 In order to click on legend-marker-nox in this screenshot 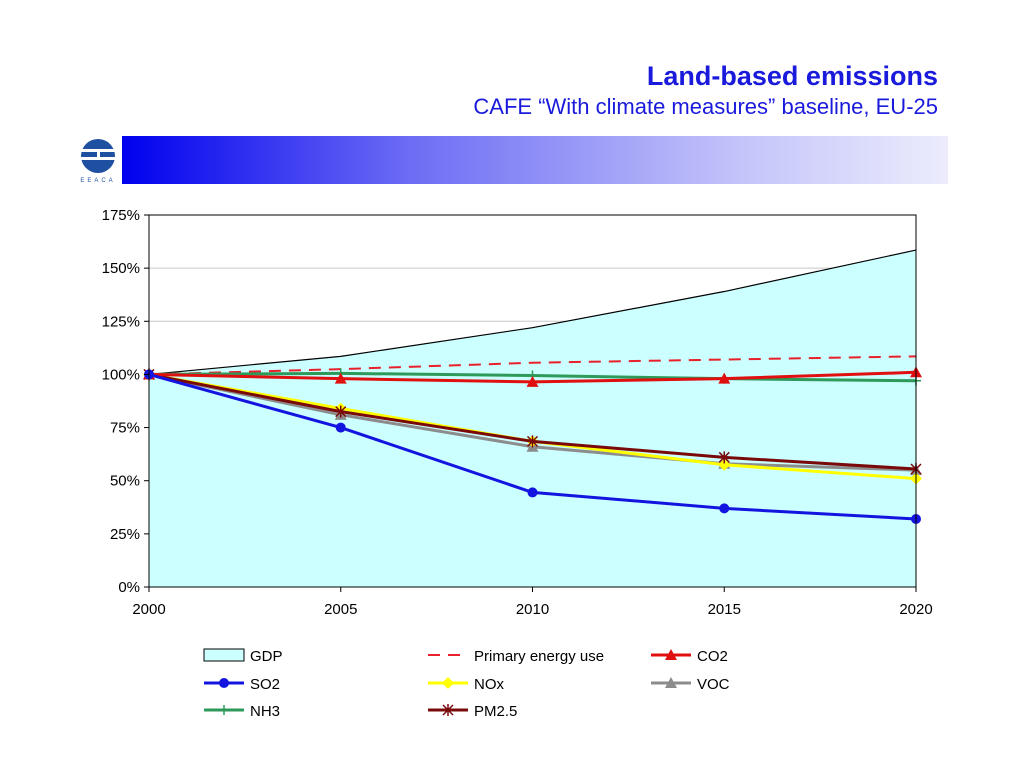, I will do `click(448, 683)`.